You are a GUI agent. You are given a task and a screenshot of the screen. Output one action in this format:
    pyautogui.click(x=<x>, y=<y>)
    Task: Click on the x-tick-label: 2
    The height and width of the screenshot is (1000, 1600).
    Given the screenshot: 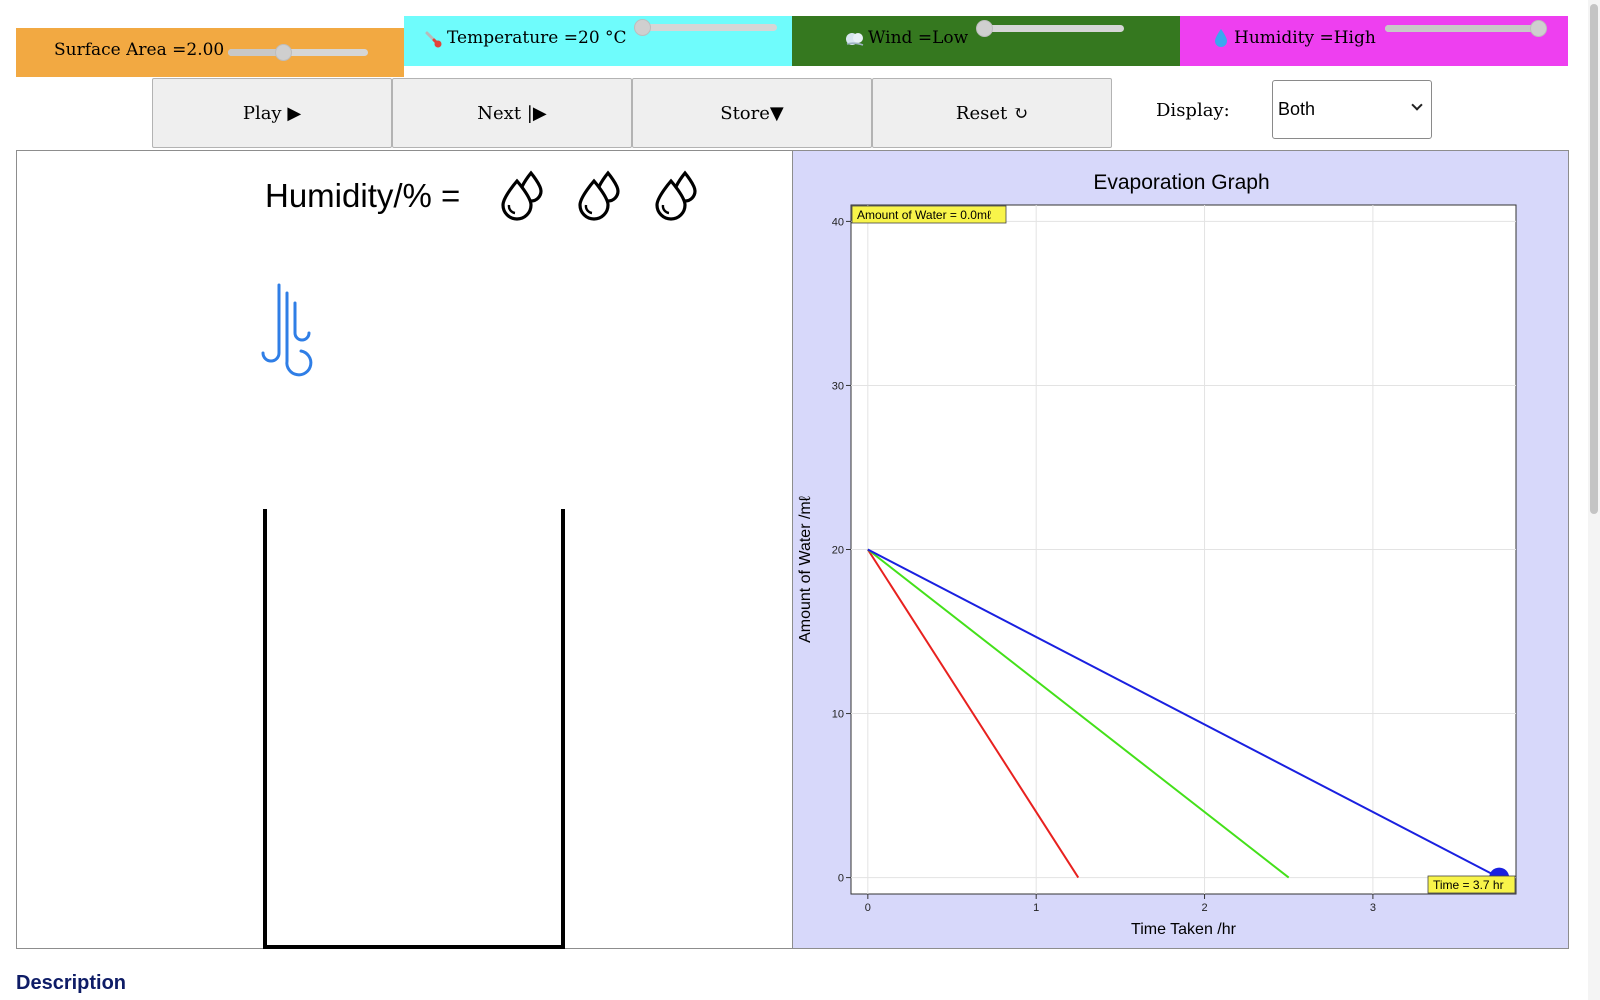 What is the action you would take?
    pyautogui.click(x=1204, y=908)
    